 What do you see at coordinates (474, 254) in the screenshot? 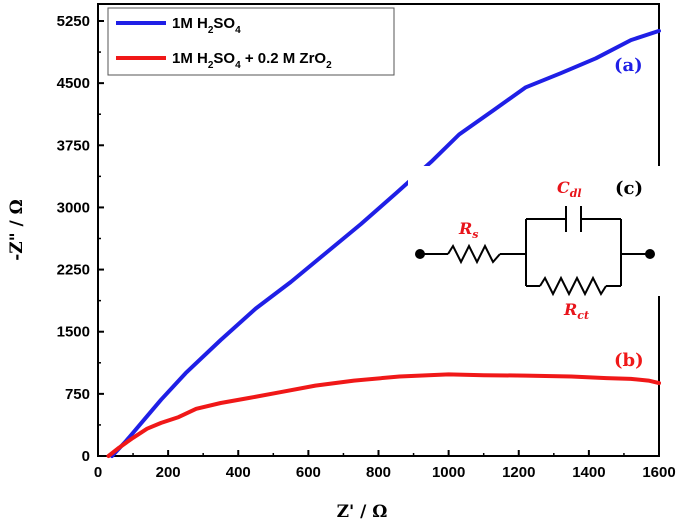
I see `resistor-rs-symbol` at bounding box center [474, 254].